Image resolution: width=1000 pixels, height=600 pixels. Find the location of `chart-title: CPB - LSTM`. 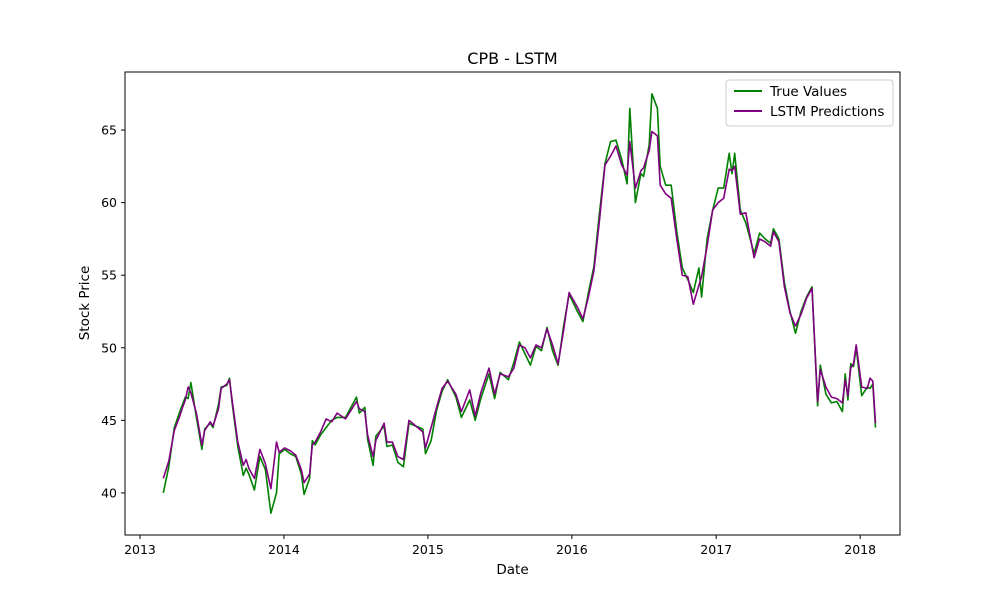

chart-title: CPB - LSTM is located at coordinates (512, 58).